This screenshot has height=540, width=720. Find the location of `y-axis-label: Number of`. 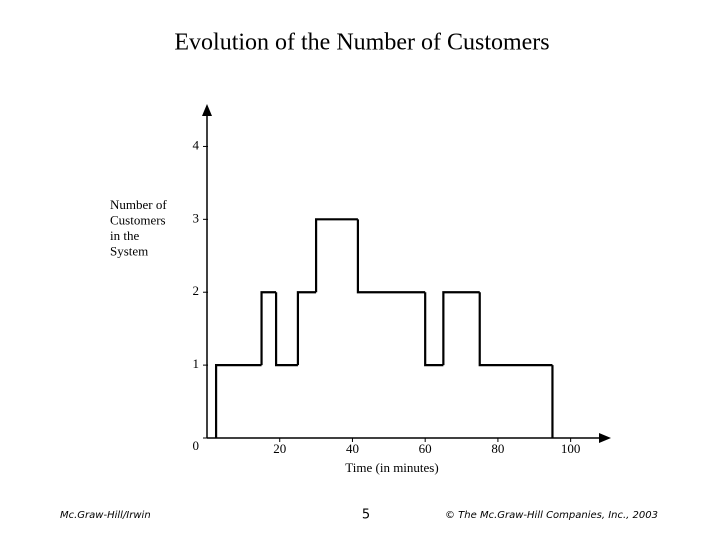

y-axis-label: Number of is located at coordinates (138, 204).